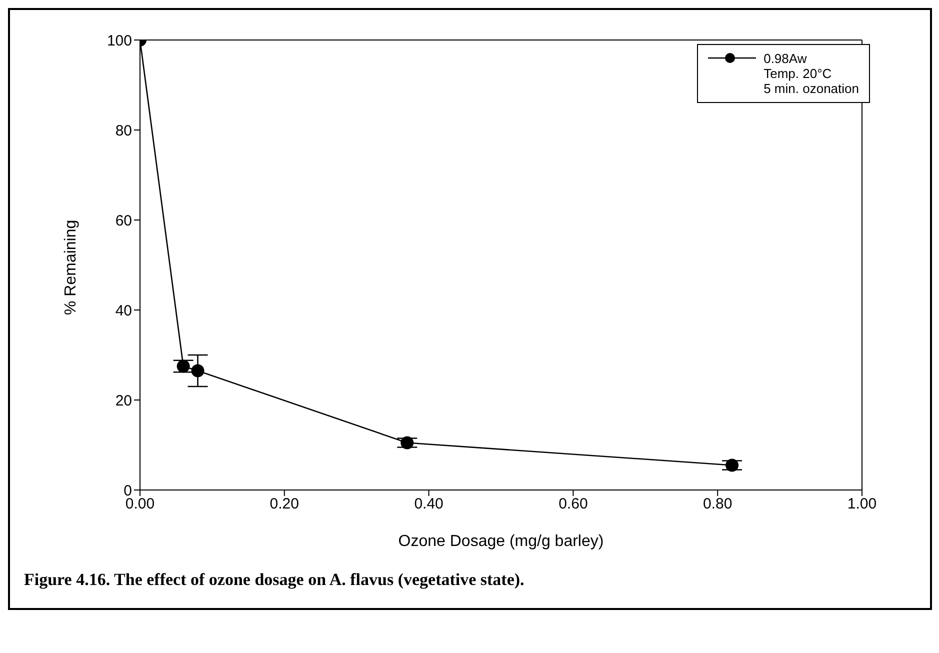 The width and height of the screenshot is (939, 653). What do you see at coordinates (71, 267) in the screenshot?
I see `y-axis-title: % Remaining` at bounding box center [71, 267].